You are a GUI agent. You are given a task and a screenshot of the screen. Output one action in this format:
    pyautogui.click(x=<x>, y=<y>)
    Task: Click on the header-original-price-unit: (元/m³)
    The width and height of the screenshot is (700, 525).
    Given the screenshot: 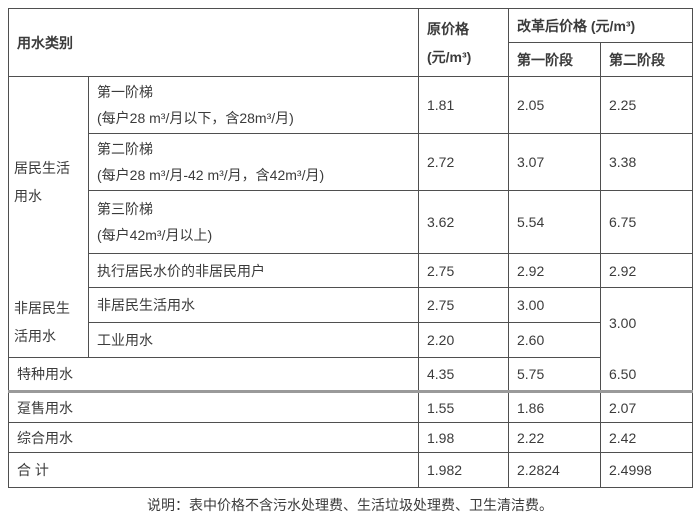 What is the action you would take?
    pyautogui.click(x=449, y=56)
    